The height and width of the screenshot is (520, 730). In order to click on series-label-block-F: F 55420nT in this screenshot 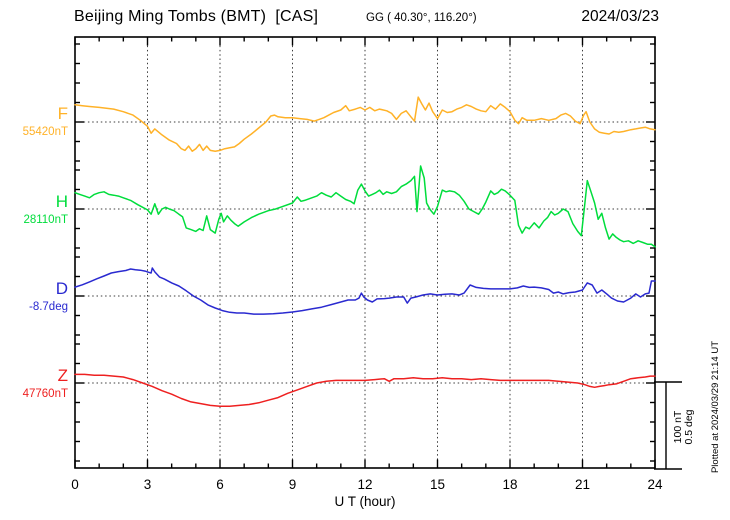, I will do `click(45, 121)`.